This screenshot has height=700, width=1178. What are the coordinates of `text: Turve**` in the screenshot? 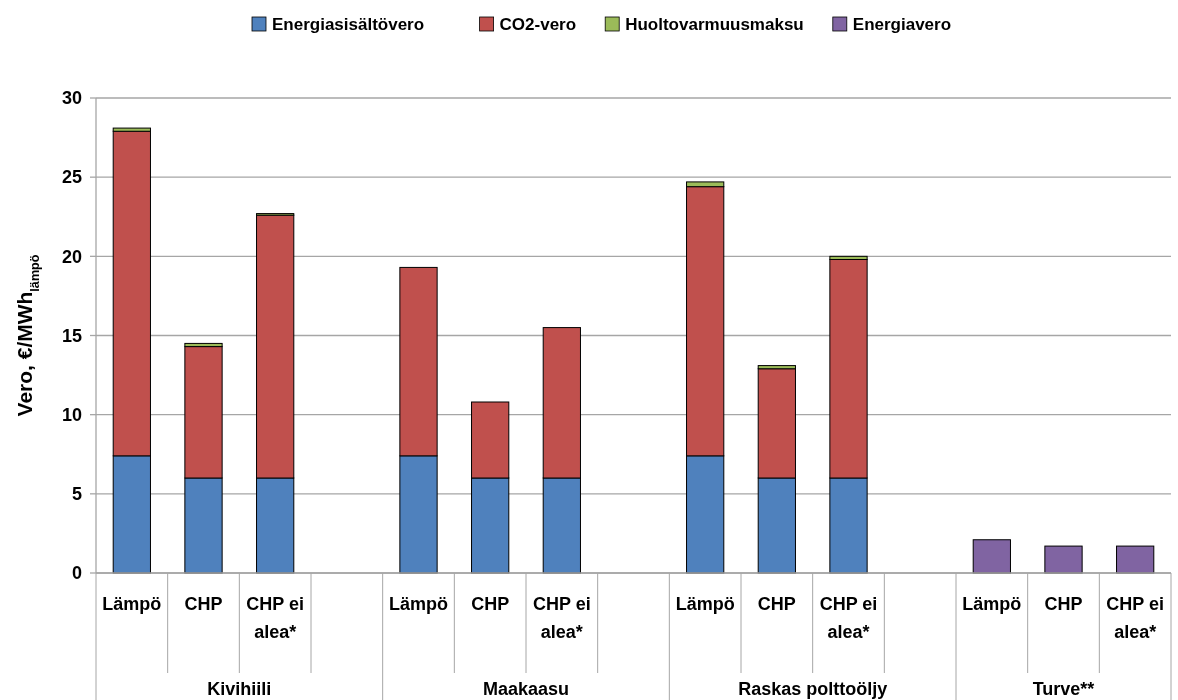 It's located at (1063, 689).